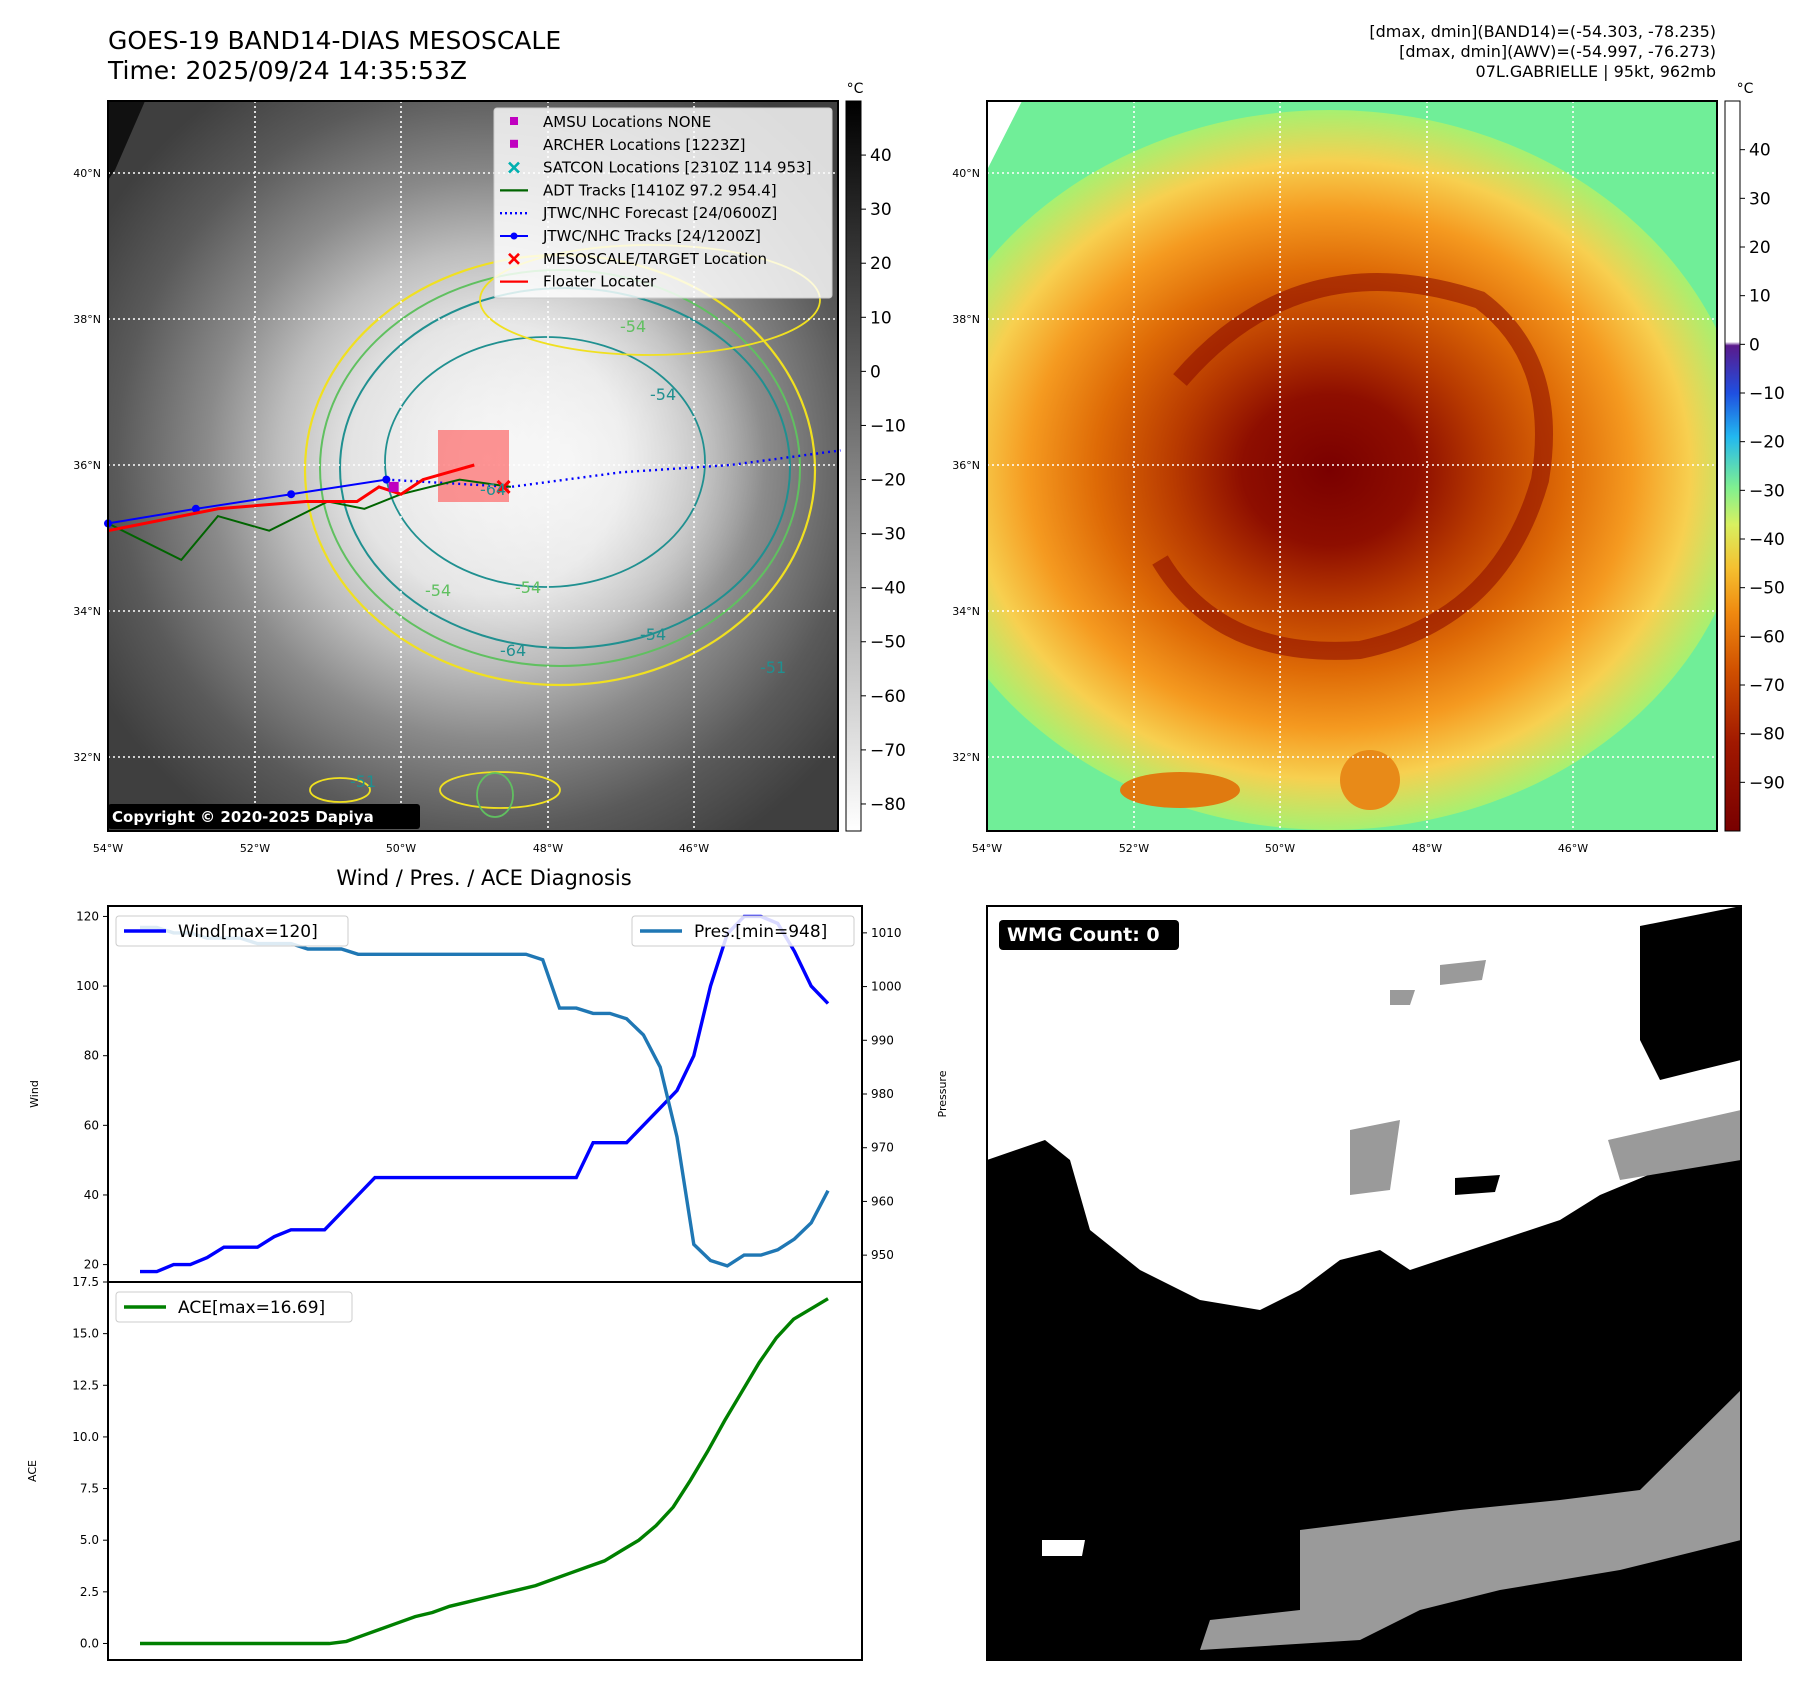 The image size is (1801, 1690). I want to click on pressure-tick-label: 950, so click(882, 1255).